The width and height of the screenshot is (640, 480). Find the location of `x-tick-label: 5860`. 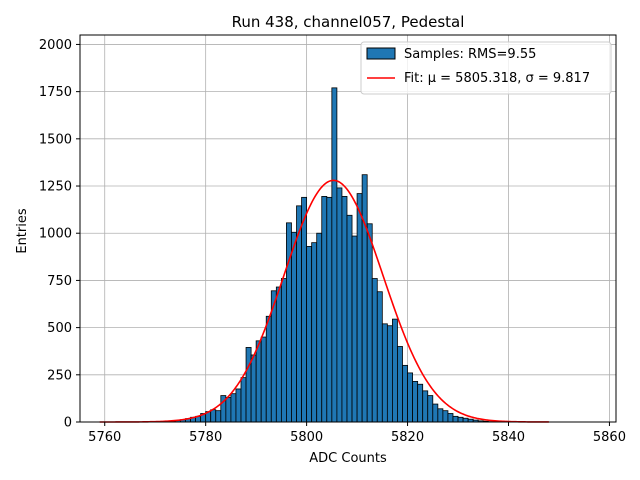

x-tick-label: 5860 is located at coordinates (609, 437).